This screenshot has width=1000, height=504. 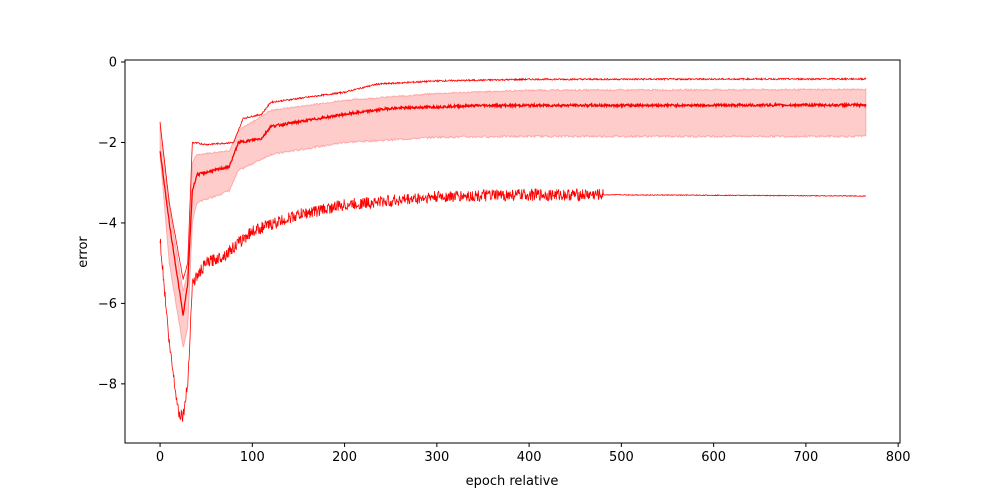 I want to click on x-tick-label: 600, so click(x=713, y=457).